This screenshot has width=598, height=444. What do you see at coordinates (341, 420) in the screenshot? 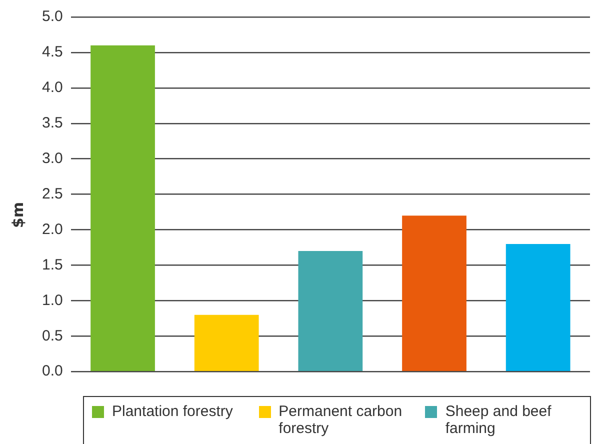
I see `legend-label: Permanent carbon forestry` at bounding box center [341, 420].